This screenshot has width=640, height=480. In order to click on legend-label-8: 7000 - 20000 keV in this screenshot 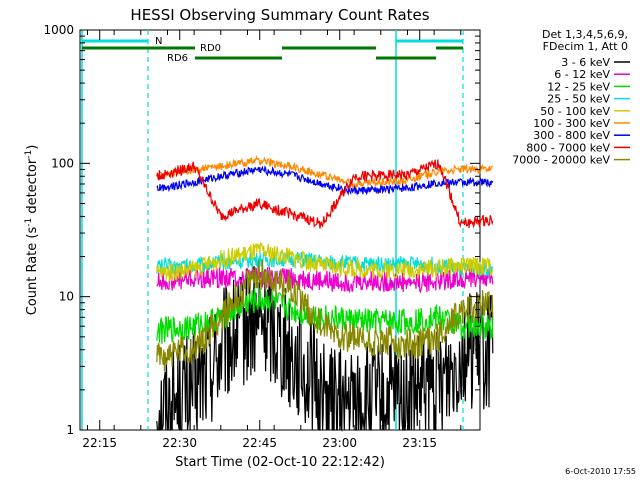, I will do `click(561, 160)`.